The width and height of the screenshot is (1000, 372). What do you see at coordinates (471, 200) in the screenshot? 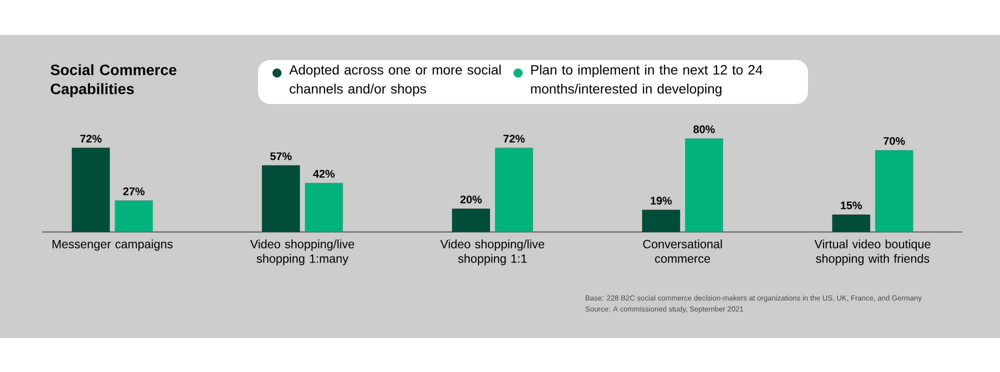
I see `data-label: 20%` at bounding box center [471, 200].